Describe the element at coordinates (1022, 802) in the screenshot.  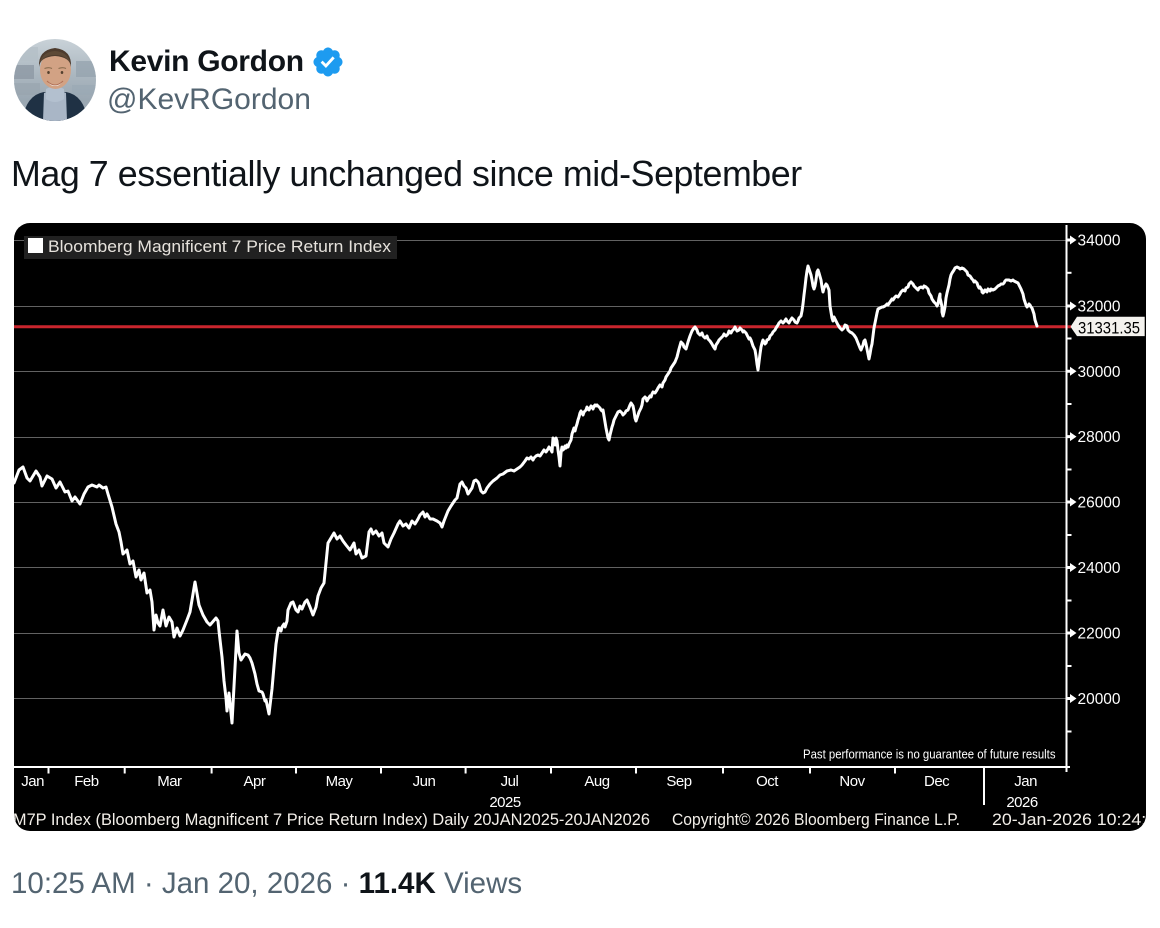
I see `svg-text: 2026` at that location.